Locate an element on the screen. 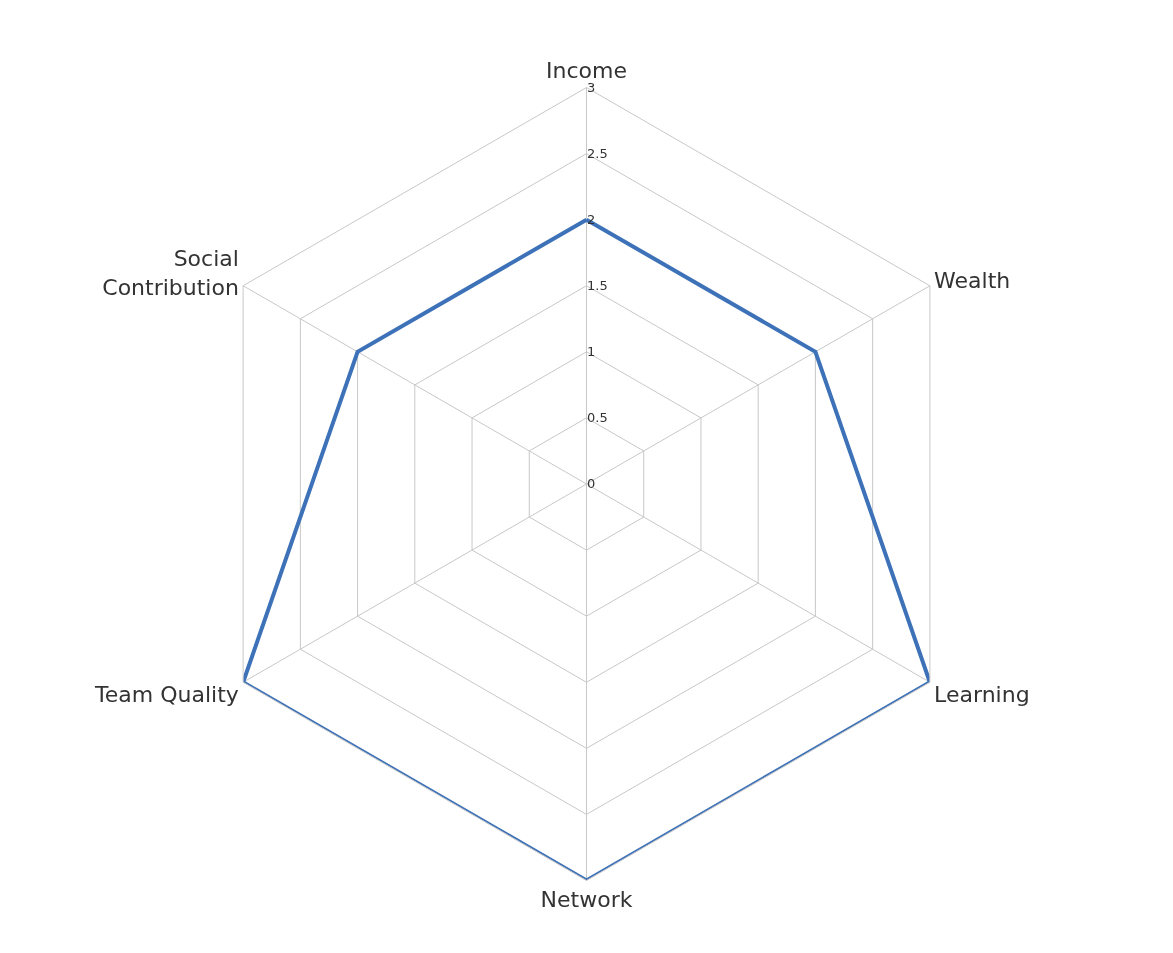  spoke-label: Network is located at coordinates (586, 900).